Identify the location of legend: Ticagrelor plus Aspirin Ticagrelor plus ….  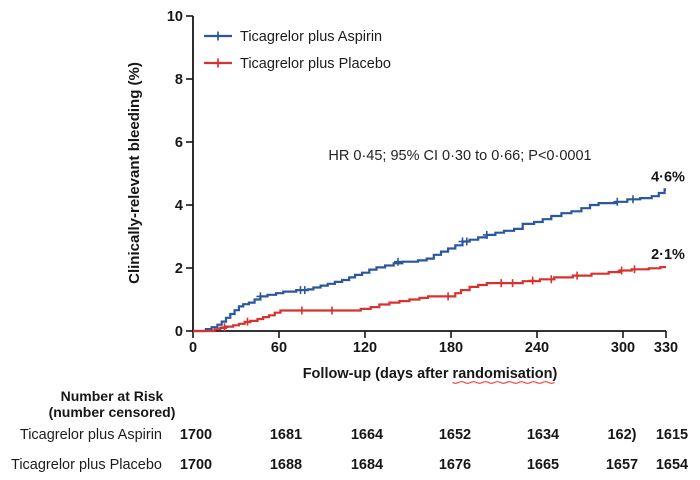
(297, 50).